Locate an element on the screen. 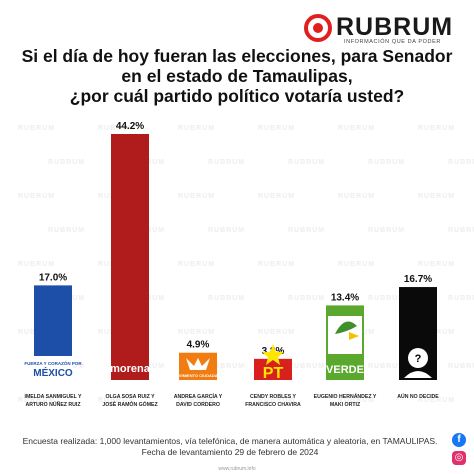 This screenshot has height=474, width=474. category-label: ARTURO NÚÑEZ RUIZ is located at coordinates (53, 404).